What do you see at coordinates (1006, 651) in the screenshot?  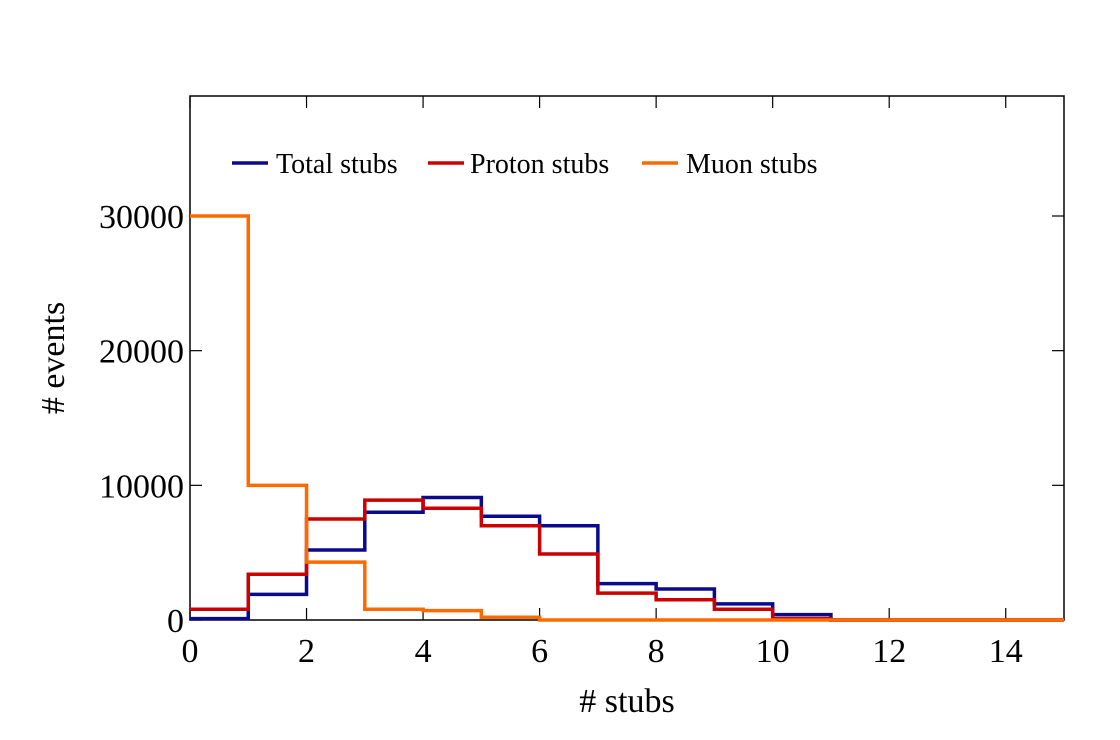 I see `x-tick-label: 14` at bounding box center [1006, 651].